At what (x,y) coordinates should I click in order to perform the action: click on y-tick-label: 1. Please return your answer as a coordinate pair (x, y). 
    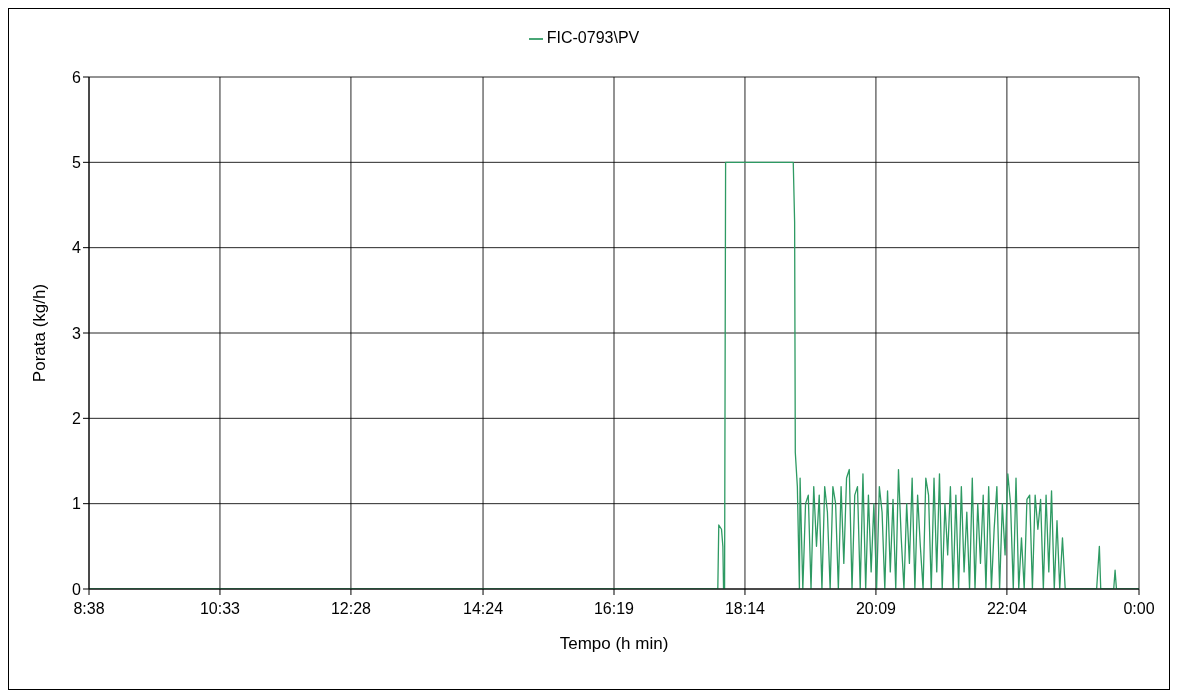
    Looking at the image, I should click on (77, 504).